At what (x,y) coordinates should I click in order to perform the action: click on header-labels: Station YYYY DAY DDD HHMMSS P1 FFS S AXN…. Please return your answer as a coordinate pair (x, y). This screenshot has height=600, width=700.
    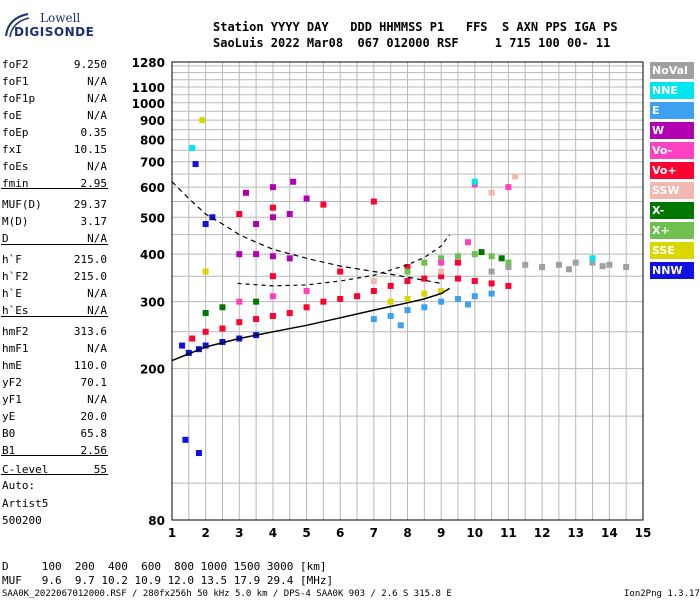
    Looking at the image, I should click on (415, 27).